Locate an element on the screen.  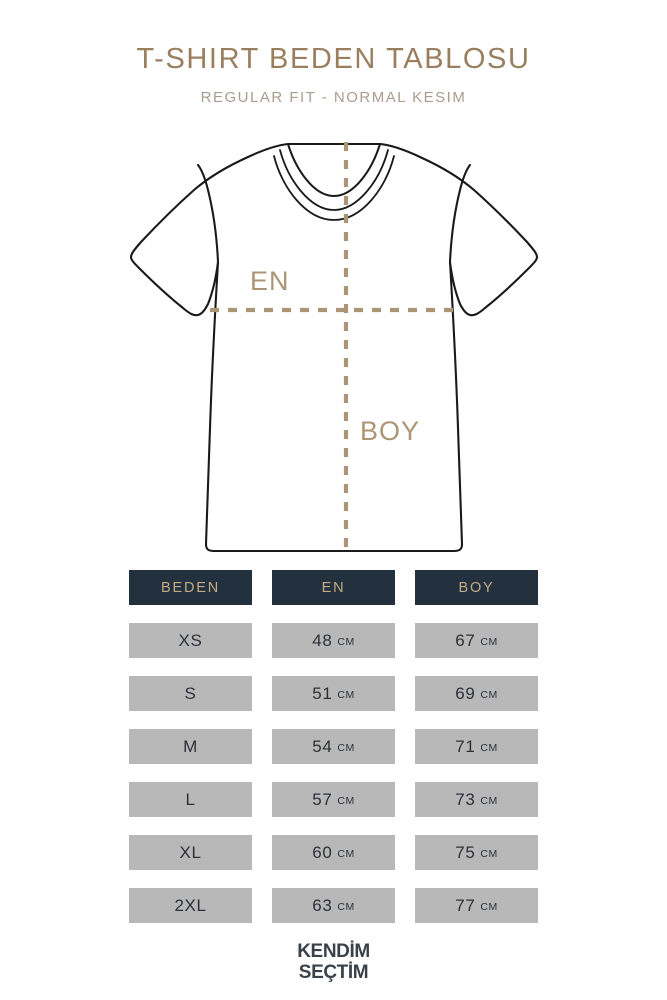
cell-length: 77 CM is located at coordinates (476, 905).